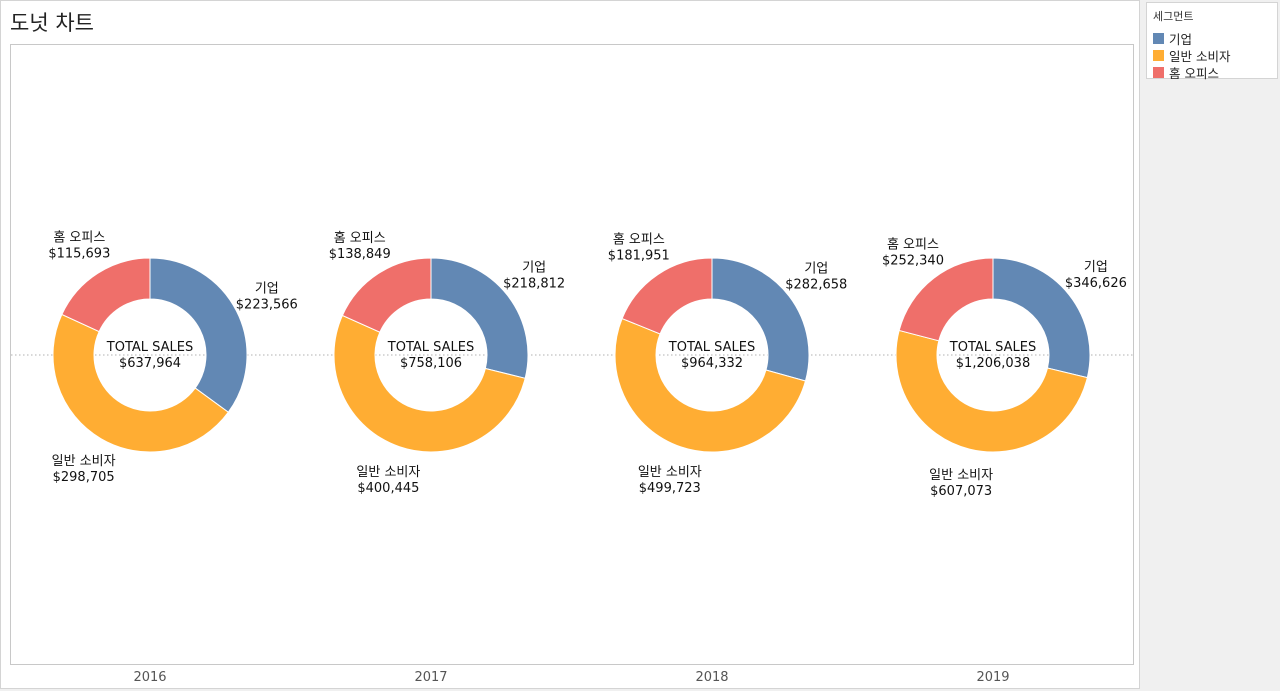 This screenshot has height=691, width=1280. Describe the element at coordinates (149, 677) in the screenshot. I see `x-axis-label: 2016` at that location.